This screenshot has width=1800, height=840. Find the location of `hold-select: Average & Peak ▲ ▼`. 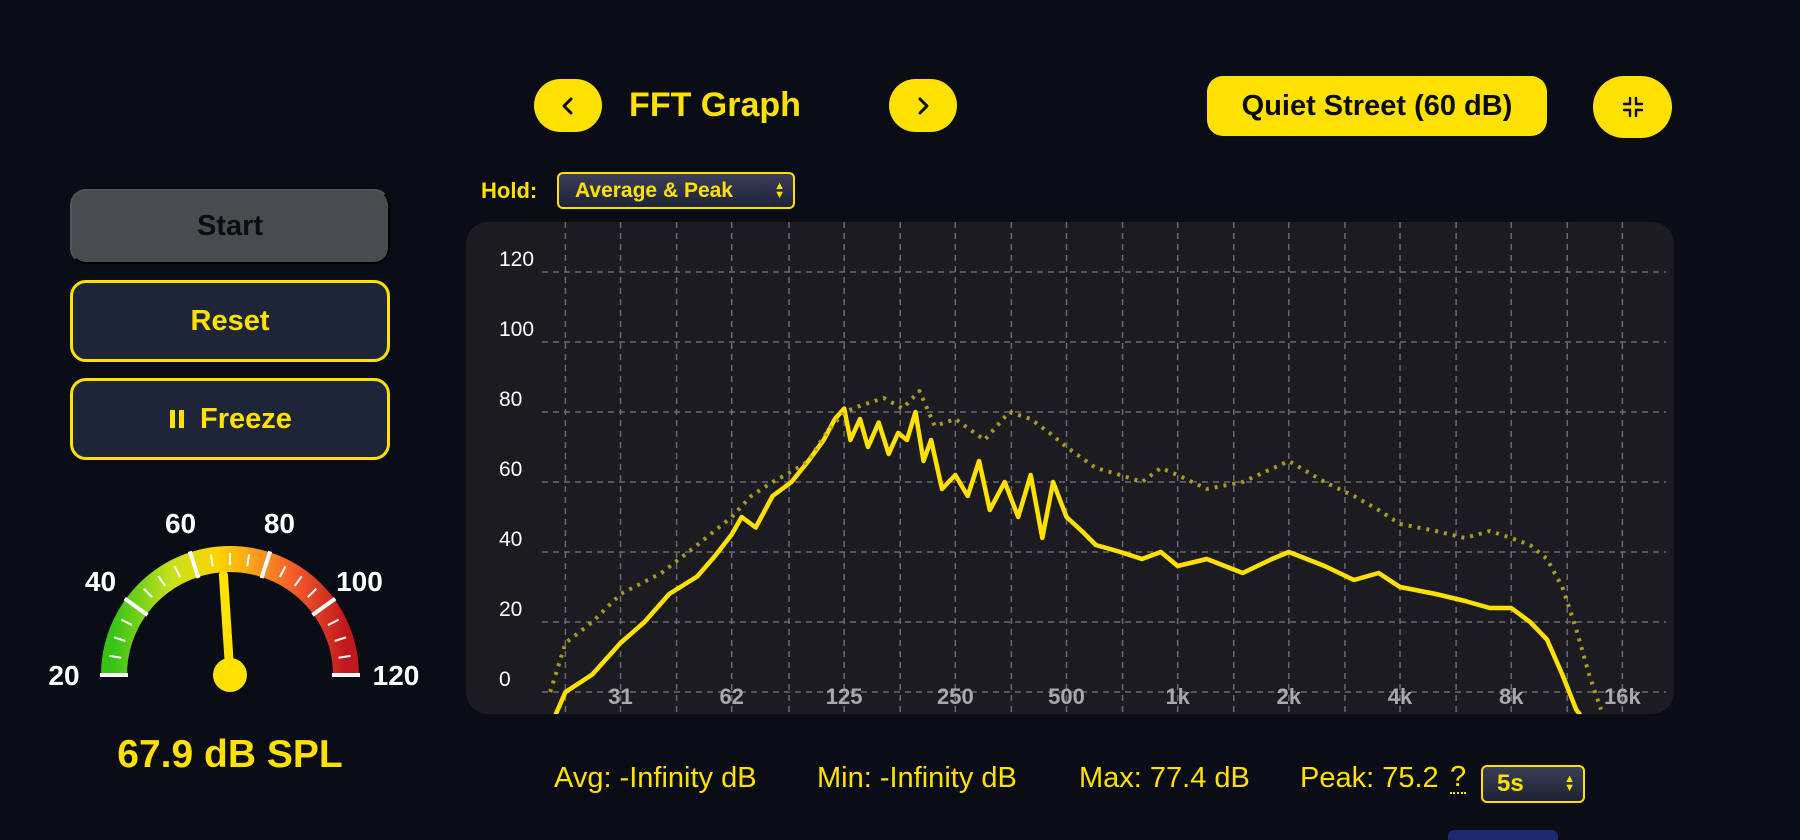

hold-select: Average & Peak ▲ ▼ is located at coordinates (676, 190).